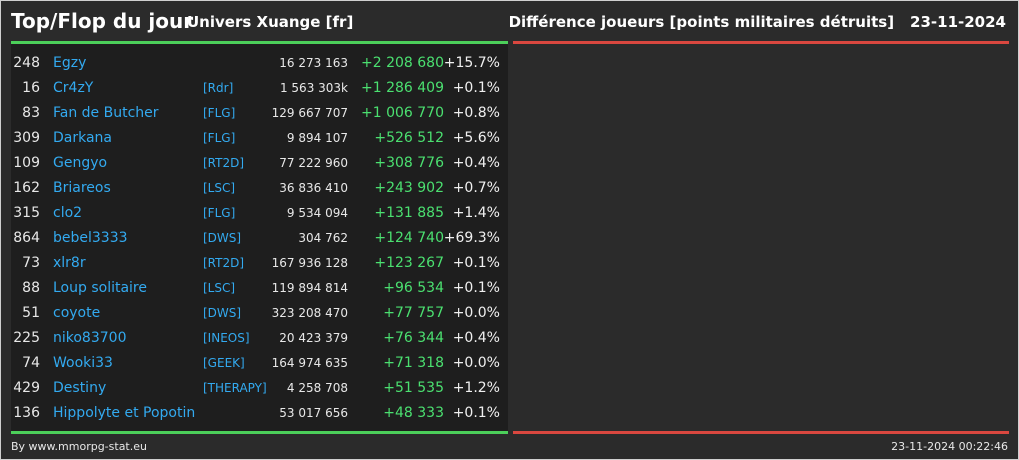 This screenshot has width=1019, height=460. What do you see at coordinates (409, 238) in the screenshot?
I see `points-difference: +124 740` at bounding box center [409, 238].